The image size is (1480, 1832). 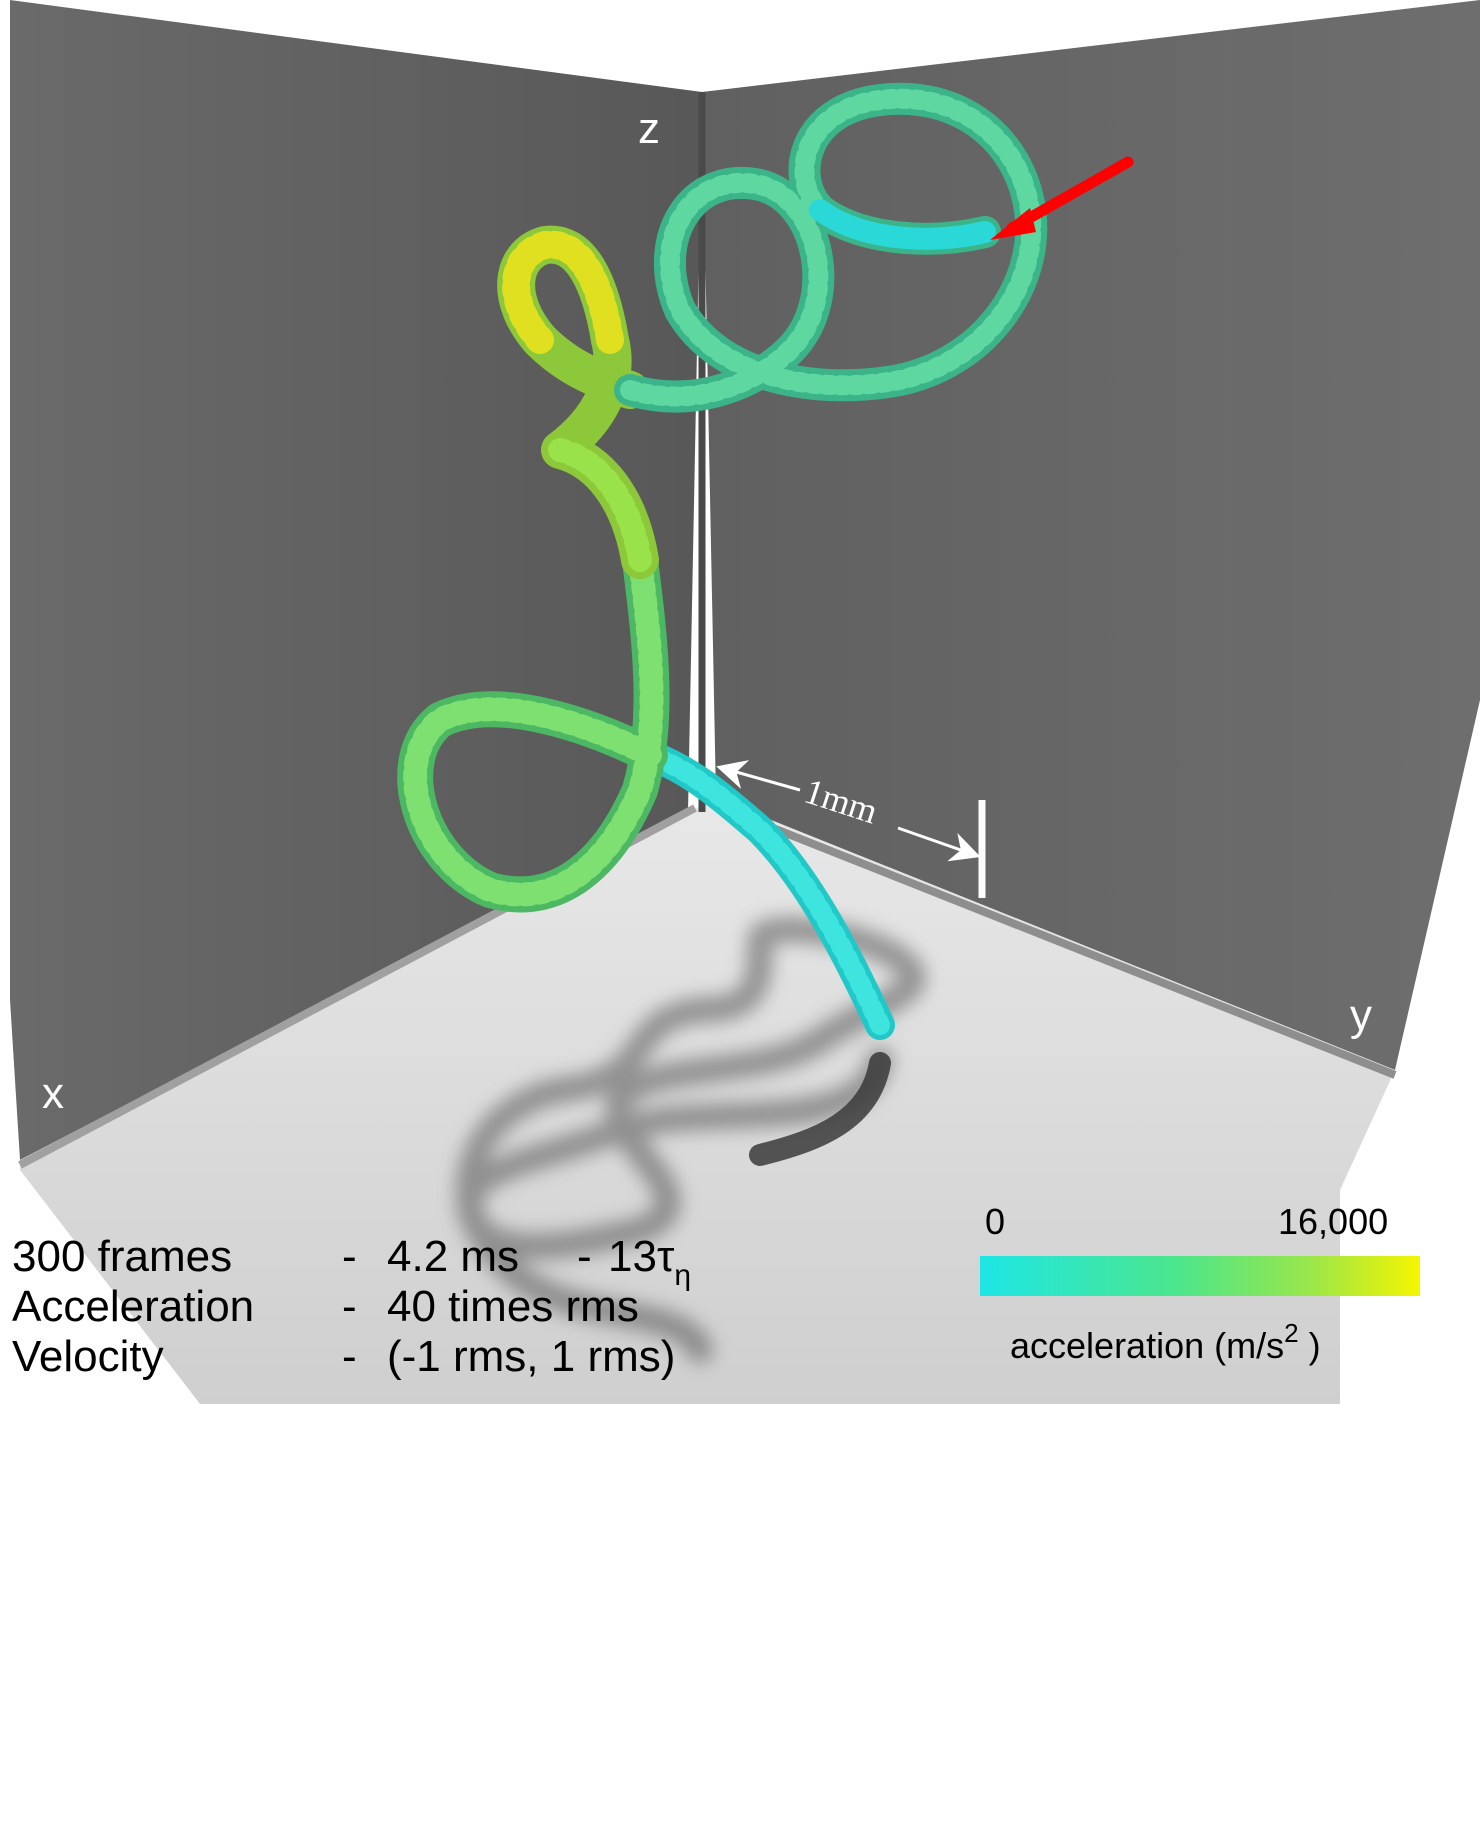 What do you see at coordinates (349, 1256) in the screenshot?
I see `info-frames-sep: -` at bounding box center [349, 1256].